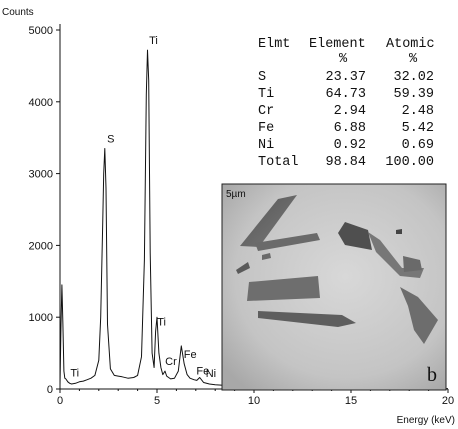 Image resolution: width=458 pixels, height=429 pixels. I want to click on table-cell: 100.00, so click(409, 162).